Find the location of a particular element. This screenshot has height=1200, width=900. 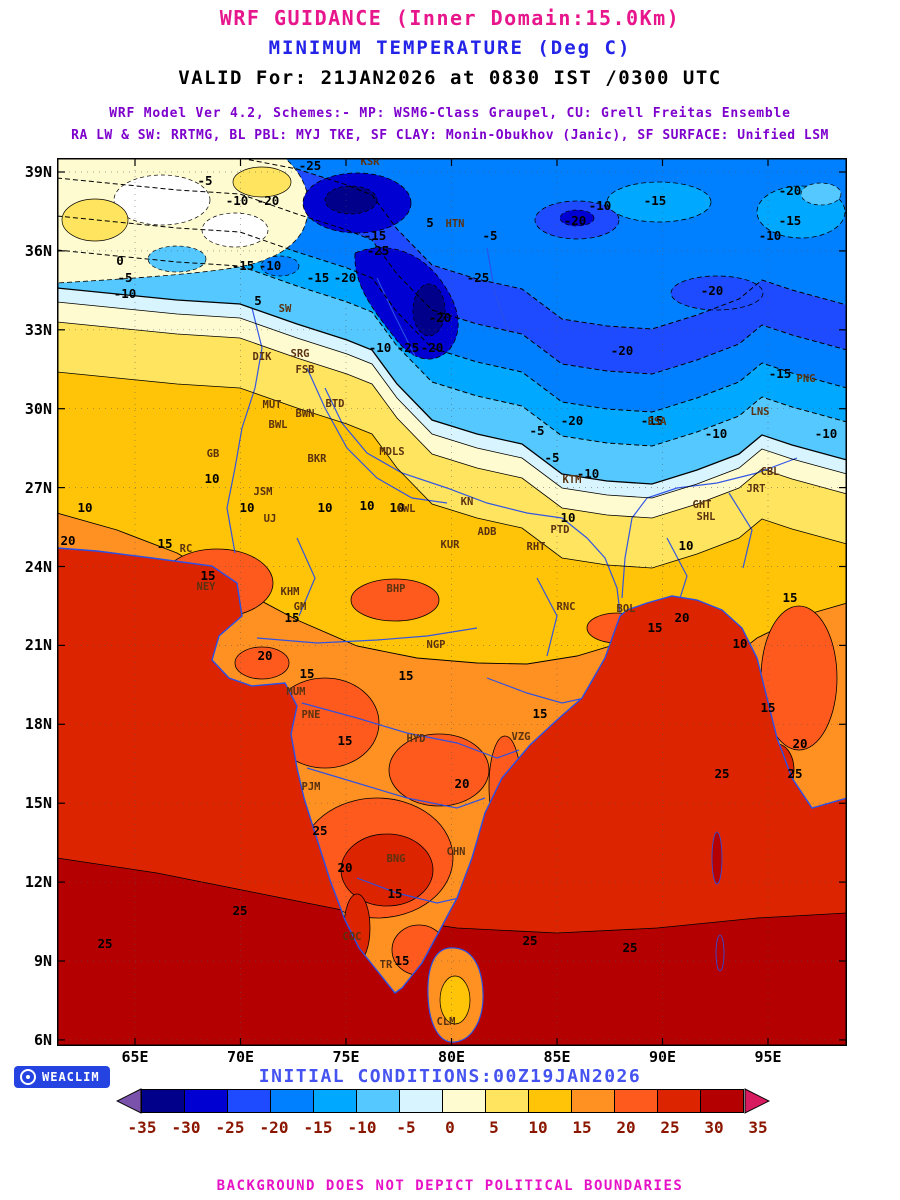

city-label: MUT is located at coordinates (272, 405).